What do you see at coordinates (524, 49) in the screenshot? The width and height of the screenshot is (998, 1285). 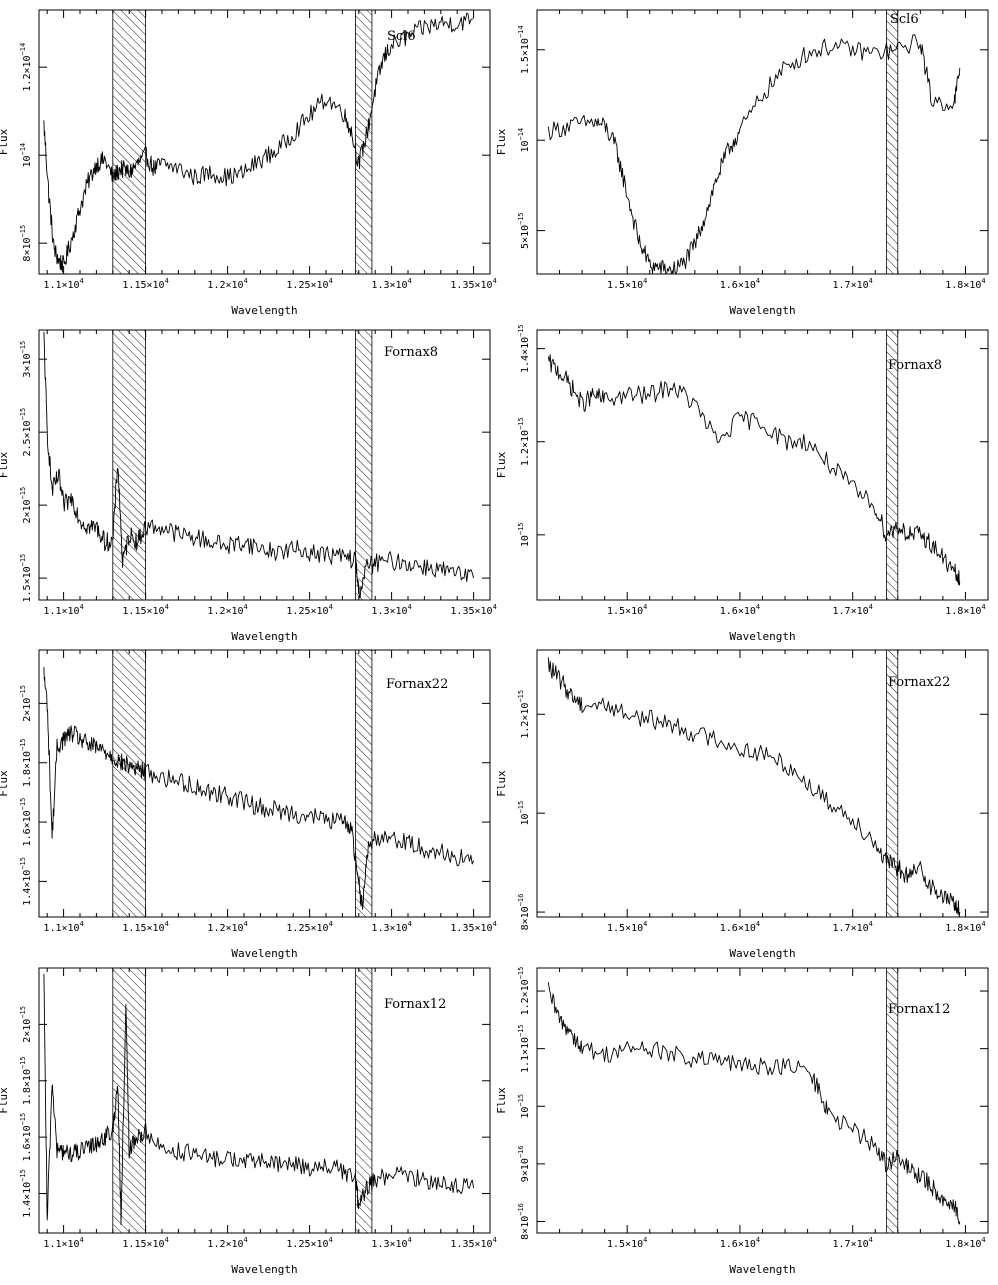 I see `y-tick-label: 1.5×10−14` at bounding box center [524, 49].